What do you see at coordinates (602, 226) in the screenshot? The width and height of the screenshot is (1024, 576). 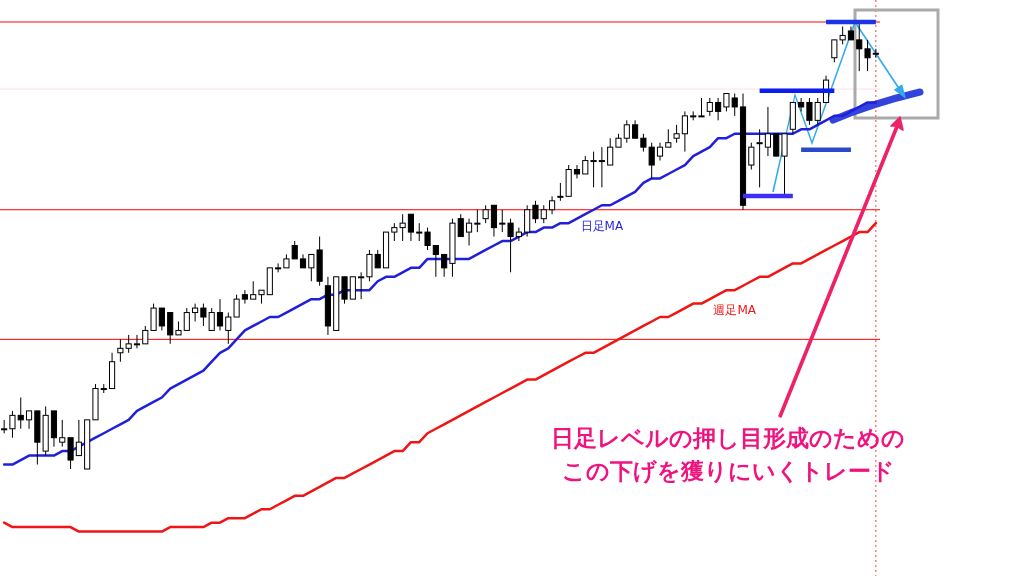 I see `series-label: 日足MA` at bounding box center [602, 226].